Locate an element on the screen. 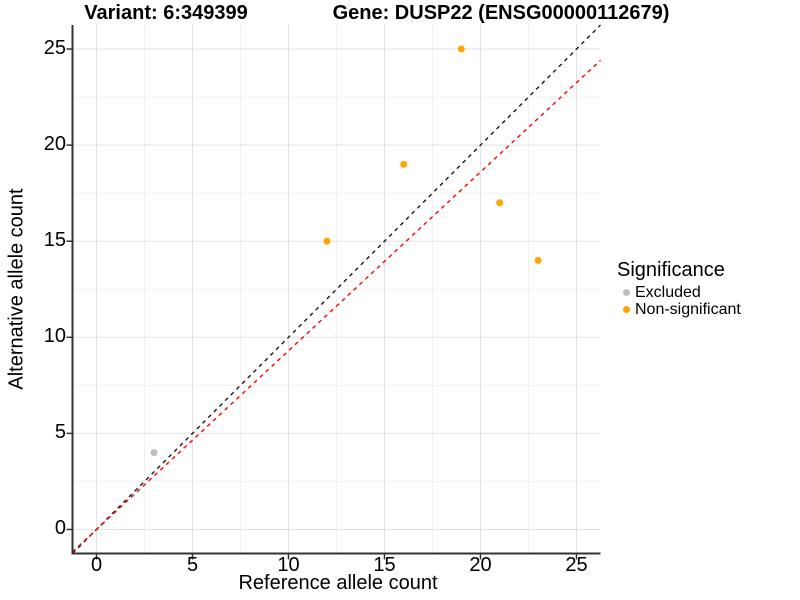 Image resolution: width=800 pixels, height=600 pixels. x-tick-label: 25 is located at coordinates (576, 565).